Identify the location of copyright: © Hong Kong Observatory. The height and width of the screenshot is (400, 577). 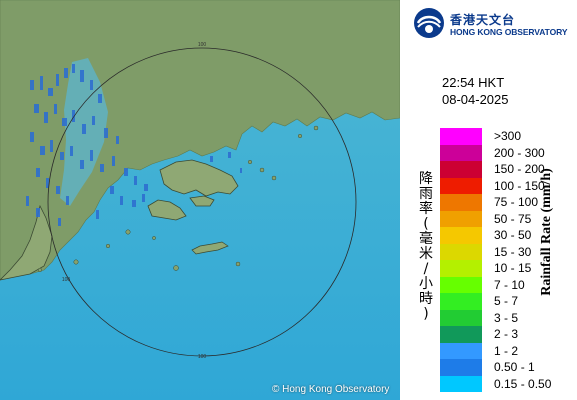
(331, 389).